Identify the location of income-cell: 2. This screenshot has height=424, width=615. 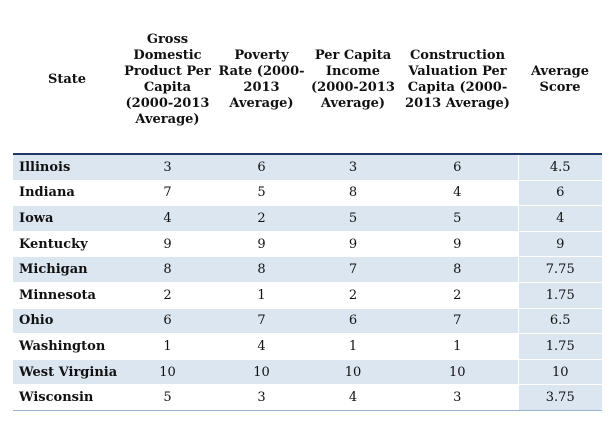
(353, 295).